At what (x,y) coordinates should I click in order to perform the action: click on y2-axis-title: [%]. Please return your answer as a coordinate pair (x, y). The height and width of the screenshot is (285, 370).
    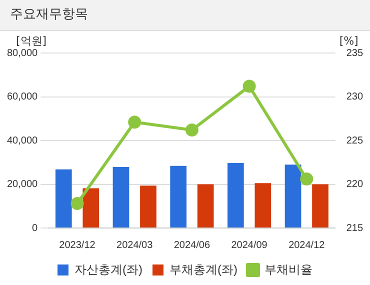
    Looking at the image, I should click on (348, 41).